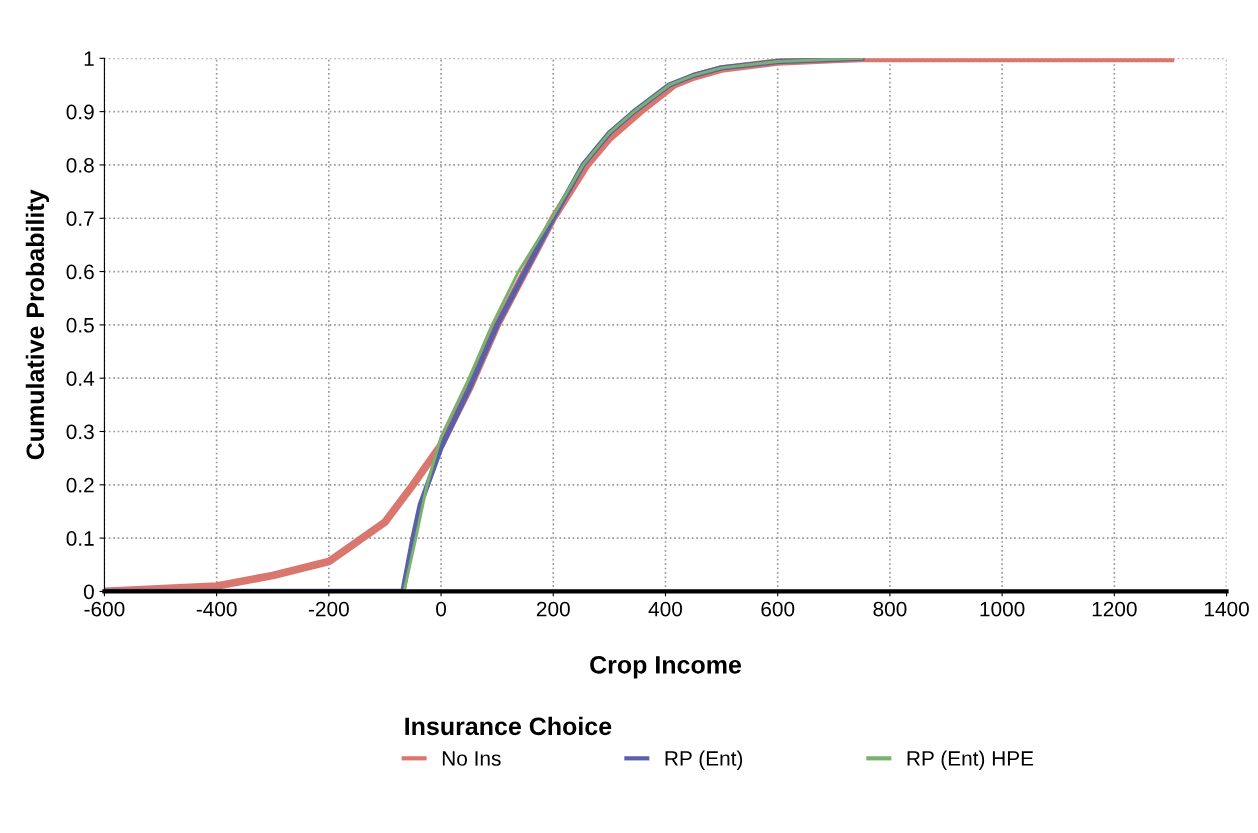 This screenshot has width=1258, height=833. I want to click on y-tick-label: 0.8, so click(80, 165).